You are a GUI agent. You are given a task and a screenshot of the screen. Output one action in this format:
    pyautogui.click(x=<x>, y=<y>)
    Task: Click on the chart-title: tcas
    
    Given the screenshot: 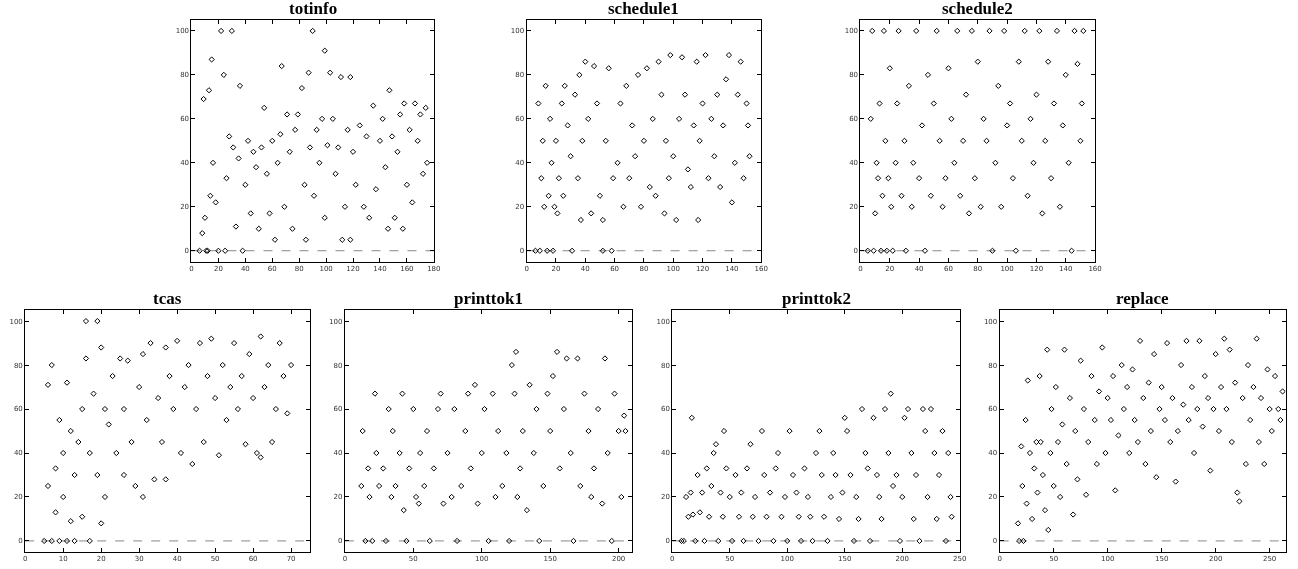 What is the action you would take?
    pyautogui.click(x=167, y=298)
    